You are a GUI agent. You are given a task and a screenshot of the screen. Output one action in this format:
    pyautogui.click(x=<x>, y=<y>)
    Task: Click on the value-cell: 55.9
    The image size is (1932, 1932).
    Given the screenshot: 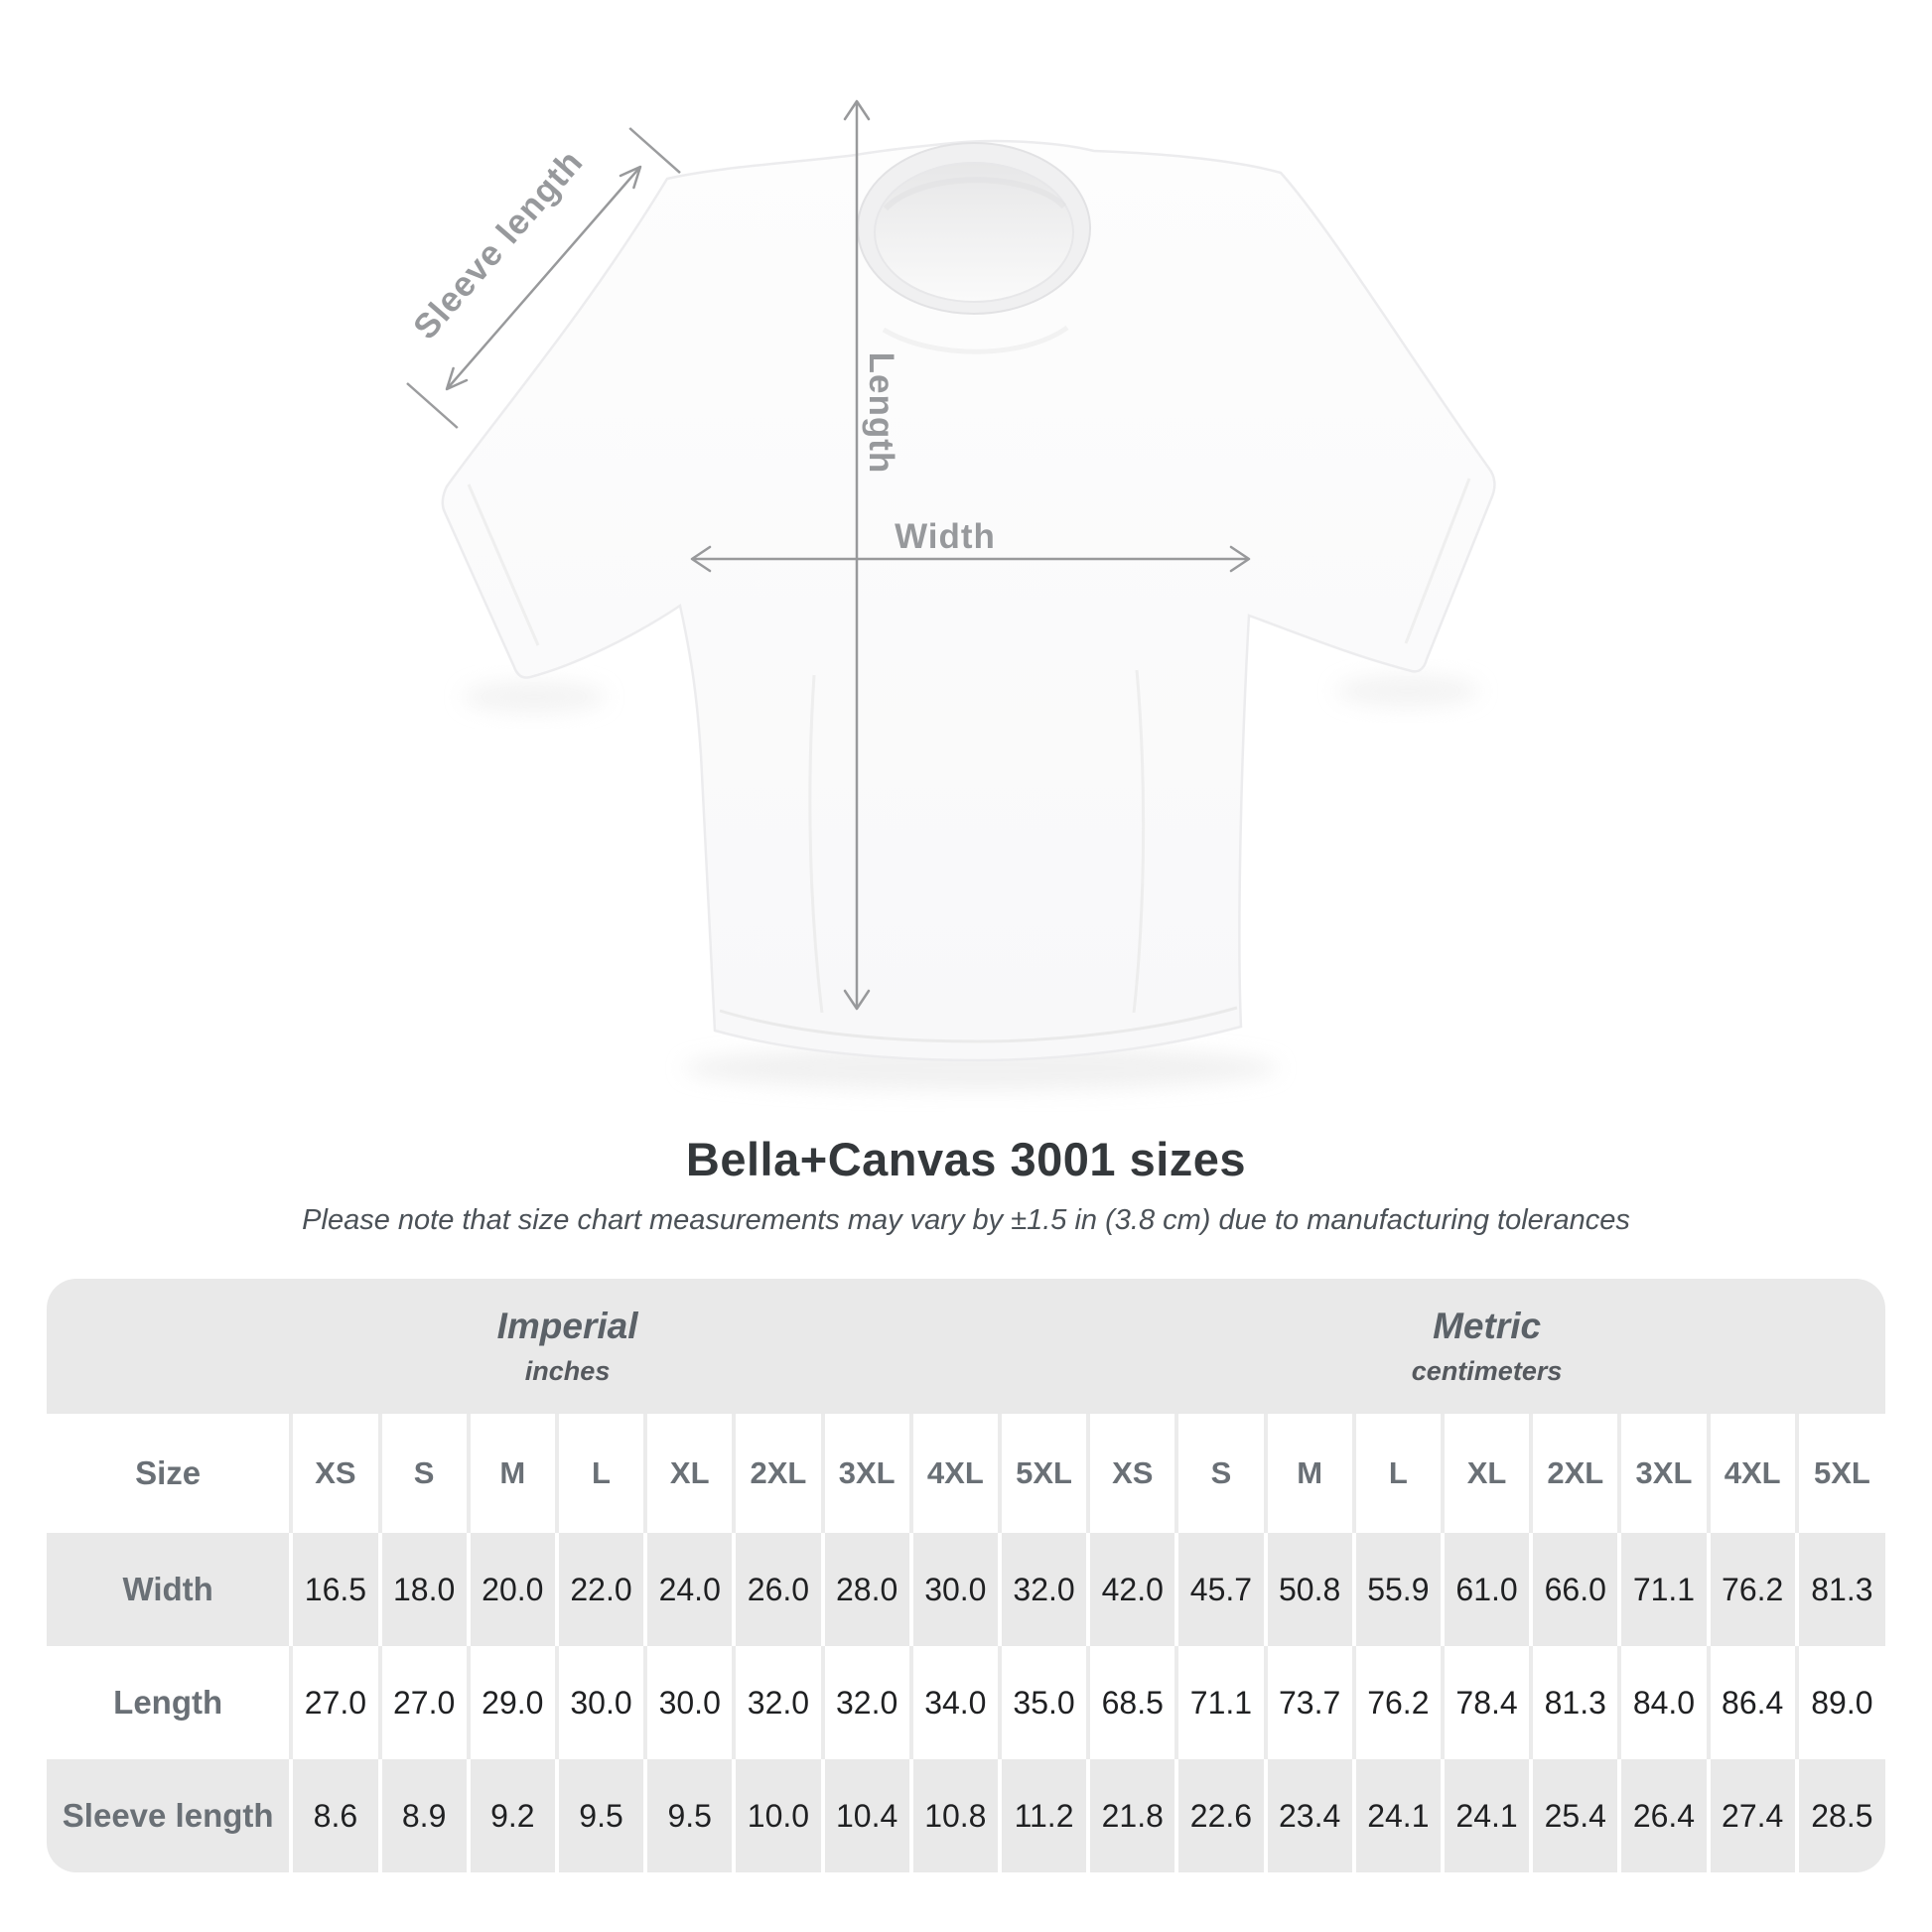 What is the action you would take?
    pyautogui.click(x=1397, y=1589)
    